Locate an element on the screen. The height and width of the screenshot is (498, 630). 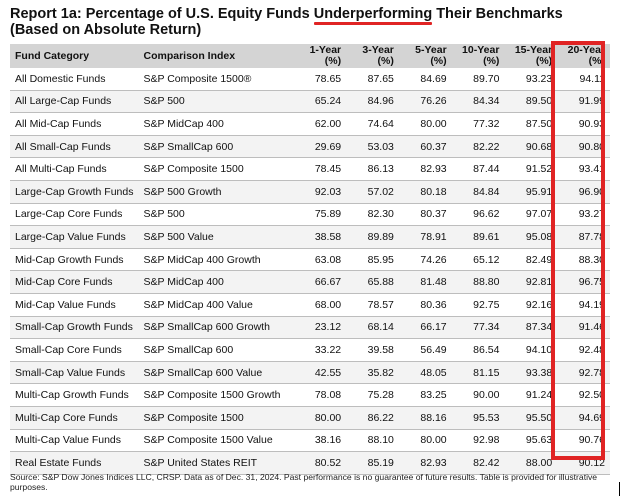
value-3-year-cell: 53.03 is located at coordinates (372, 147).